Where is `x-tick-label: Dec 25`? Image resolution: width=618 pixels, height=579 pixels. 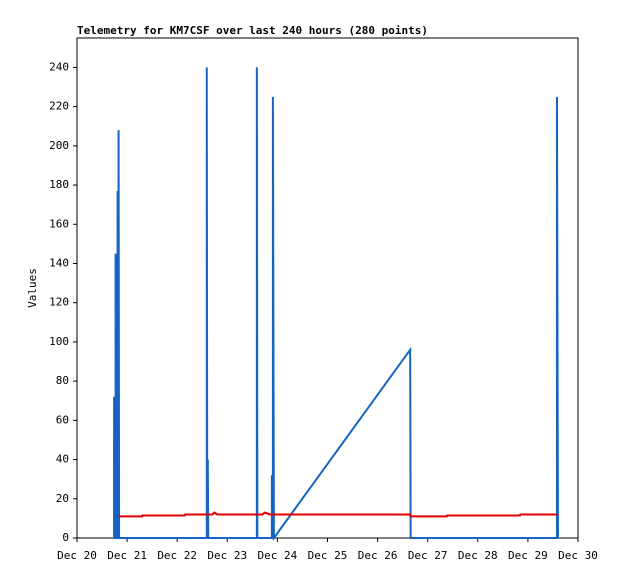
x-tick-label: Dec 25 is located at coordinates (328, 555).